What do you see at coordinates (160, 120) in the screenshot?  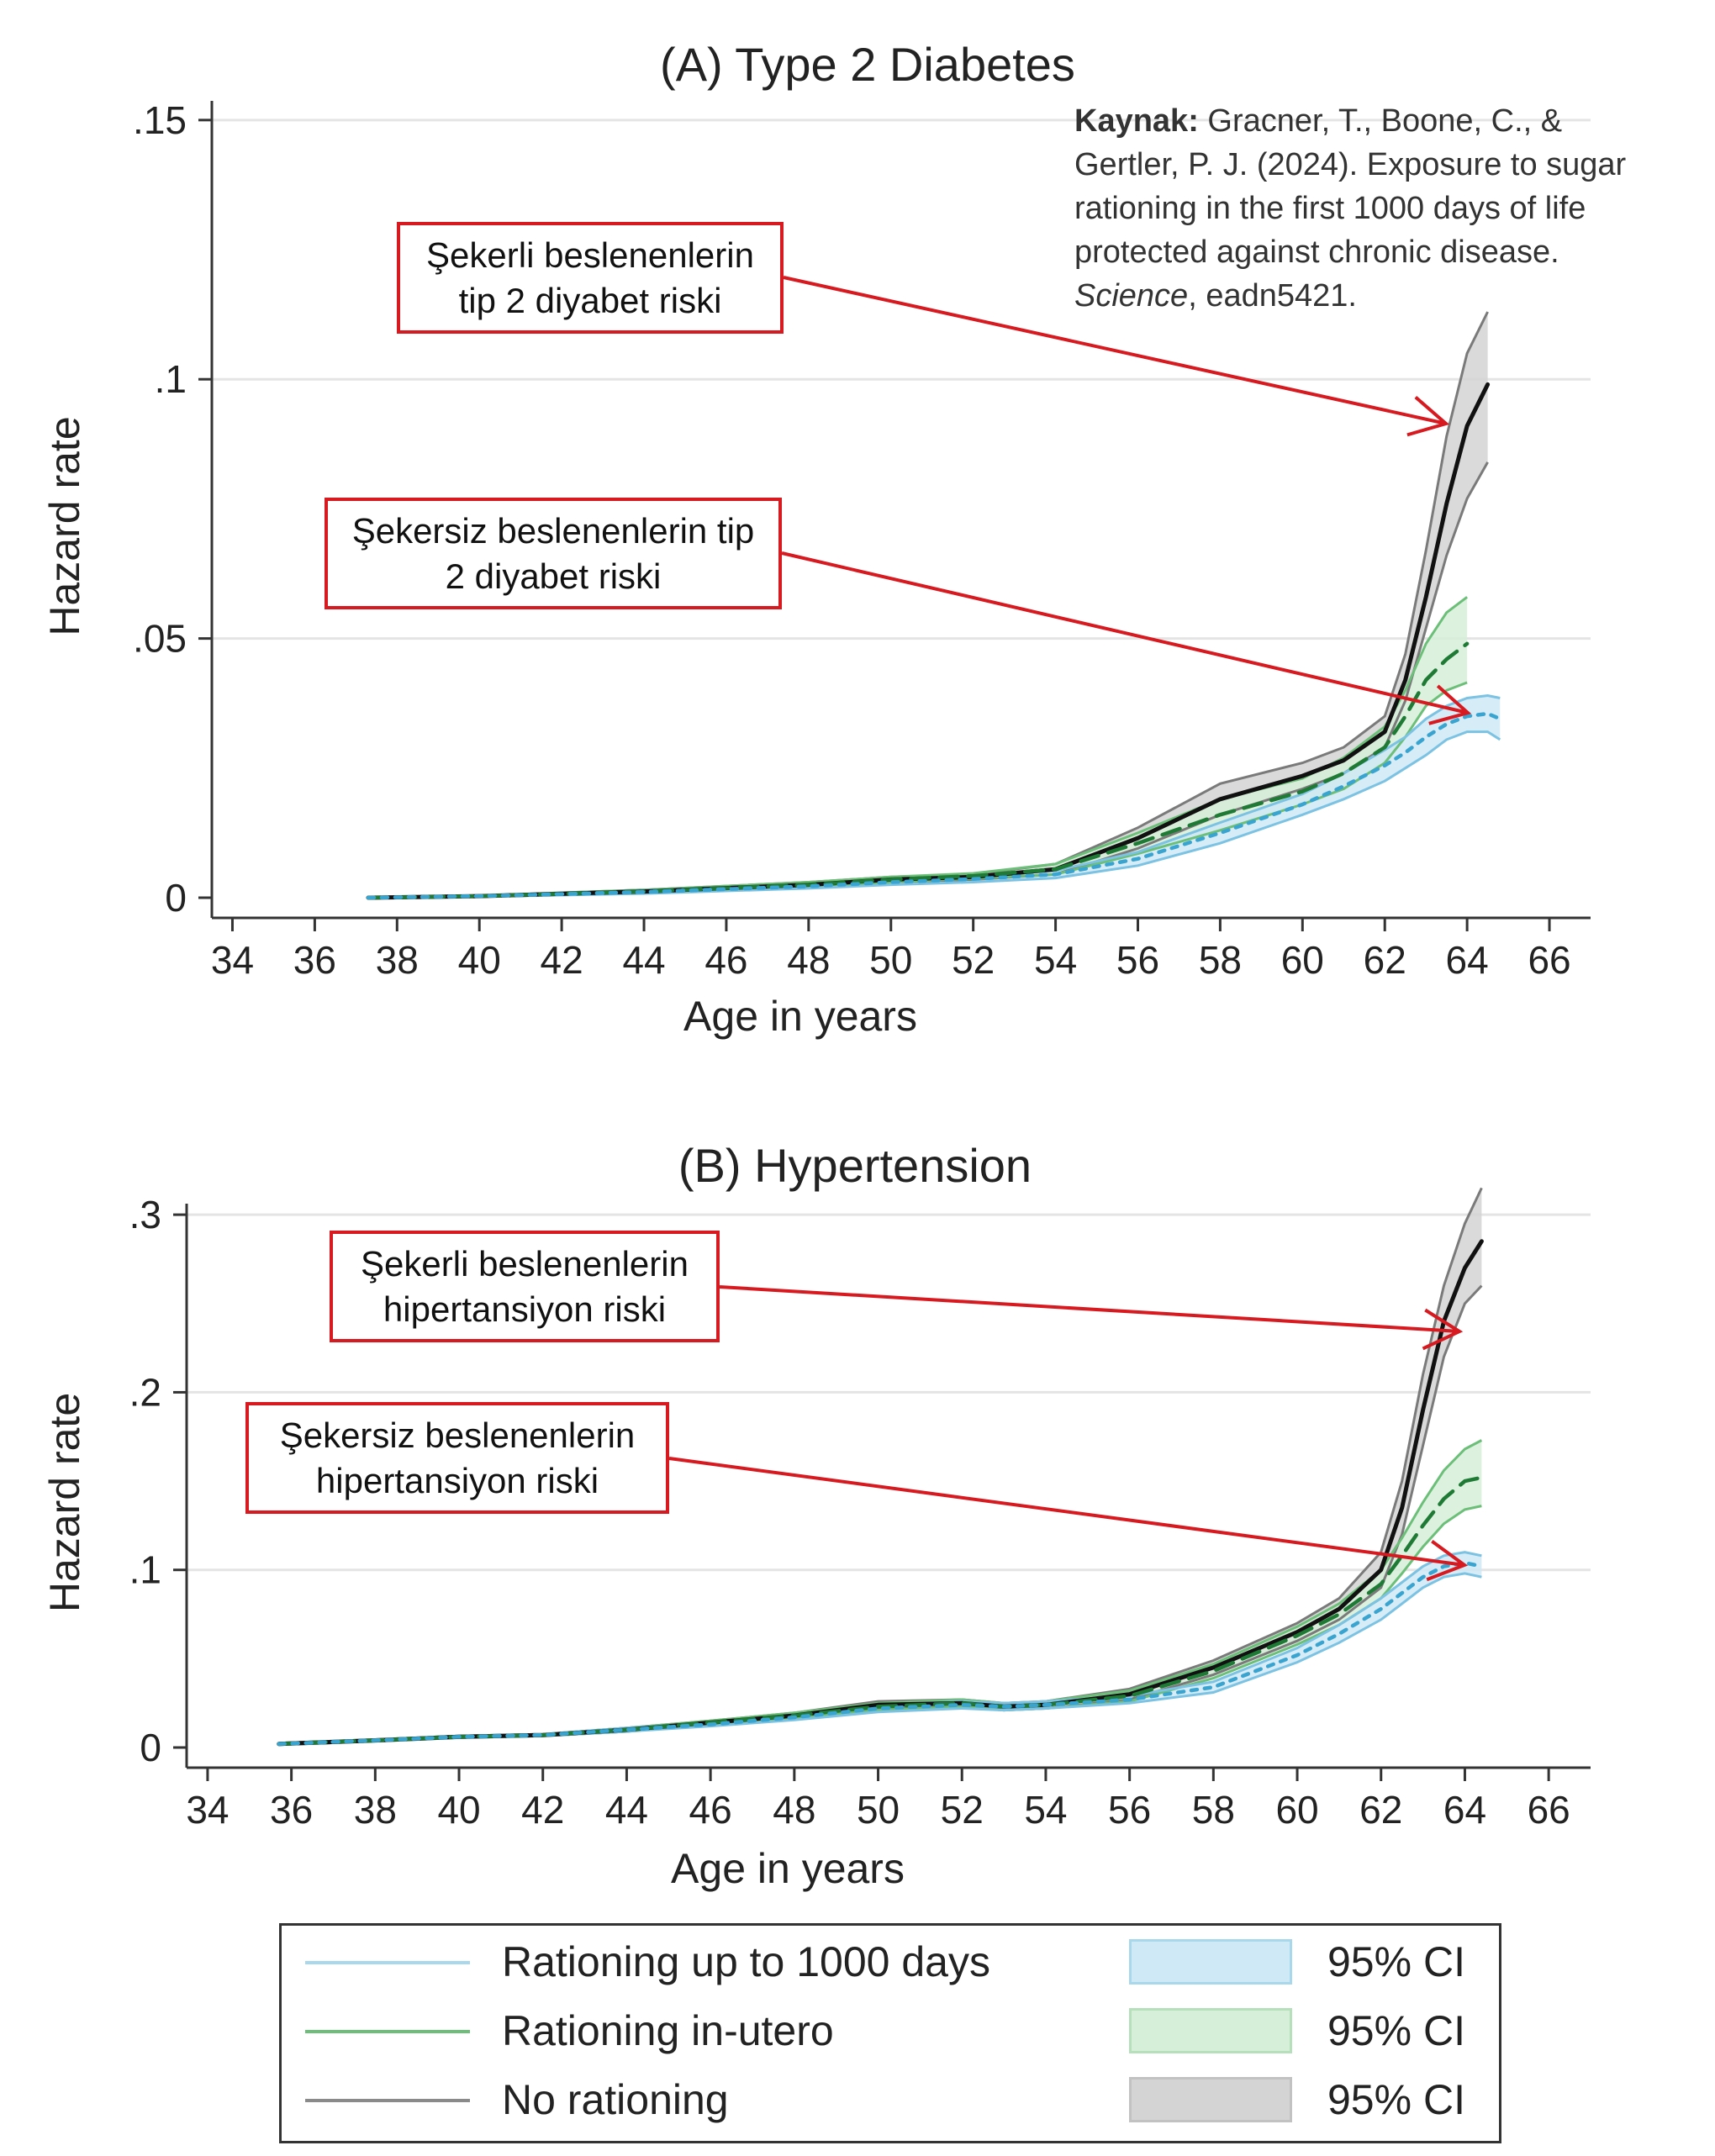 I see `y-tick-label: .15` at bounding box center [160, 120].